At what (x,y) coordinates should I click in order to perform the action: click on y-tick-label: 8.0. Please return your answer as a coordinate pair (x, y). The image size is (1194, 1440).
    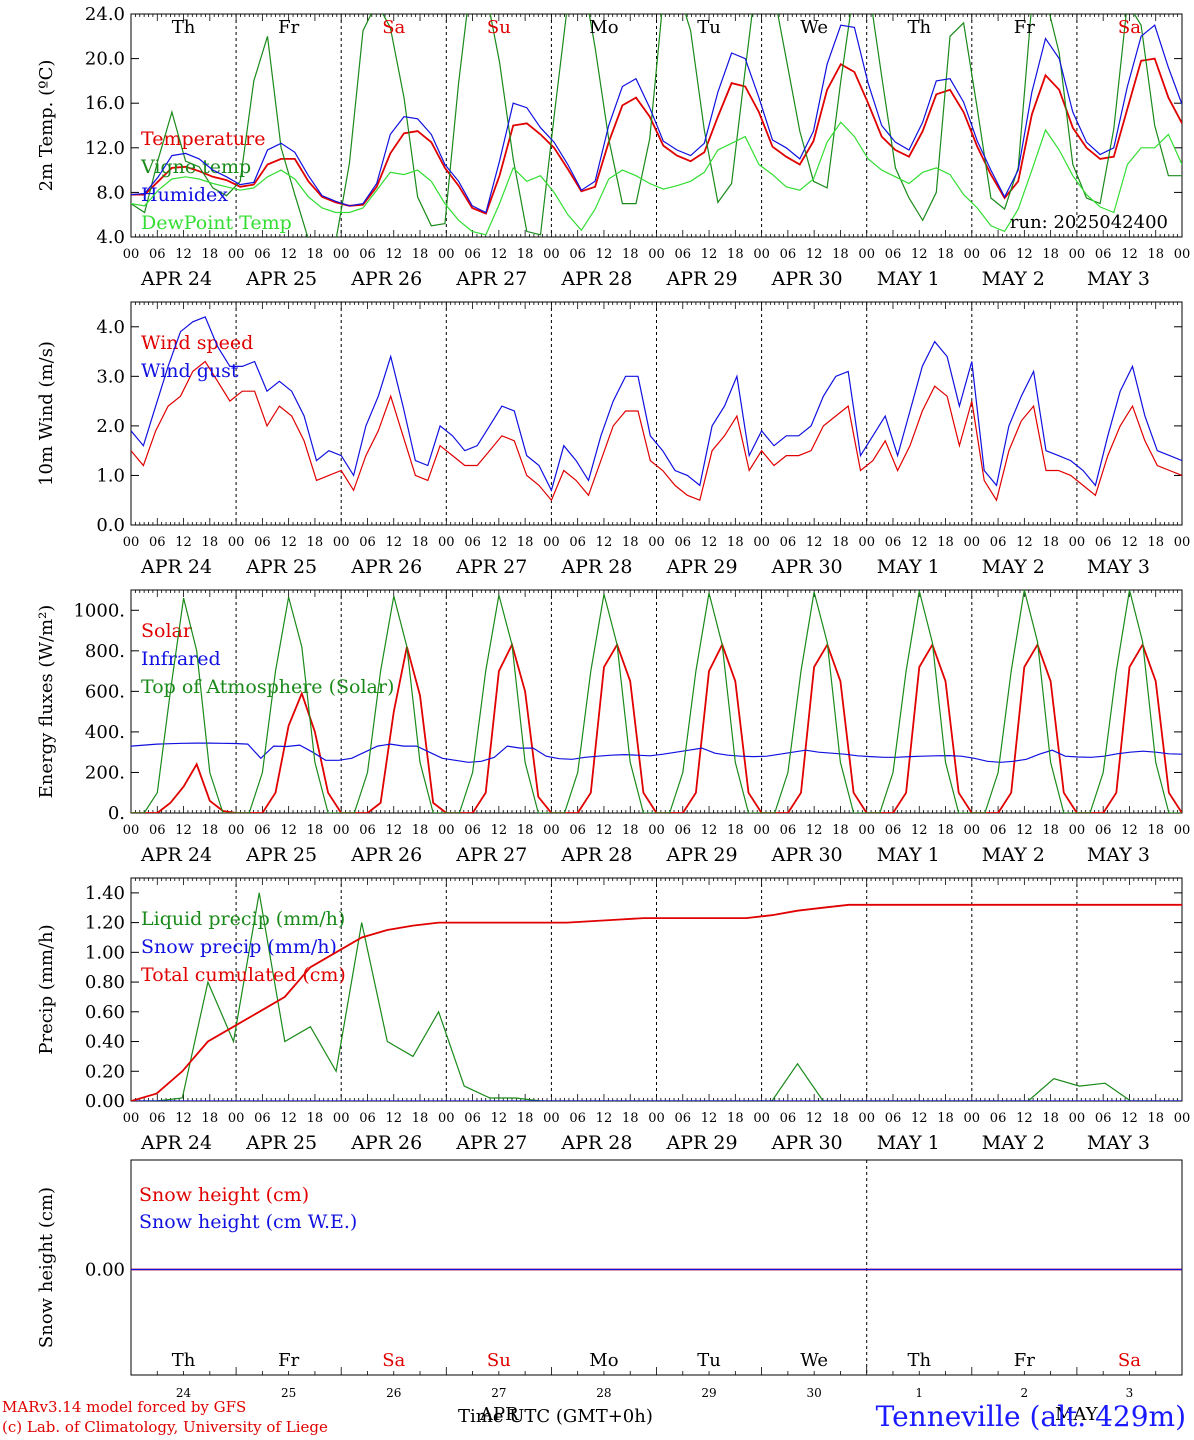
    Looking at the image, I should click on (110, 192).